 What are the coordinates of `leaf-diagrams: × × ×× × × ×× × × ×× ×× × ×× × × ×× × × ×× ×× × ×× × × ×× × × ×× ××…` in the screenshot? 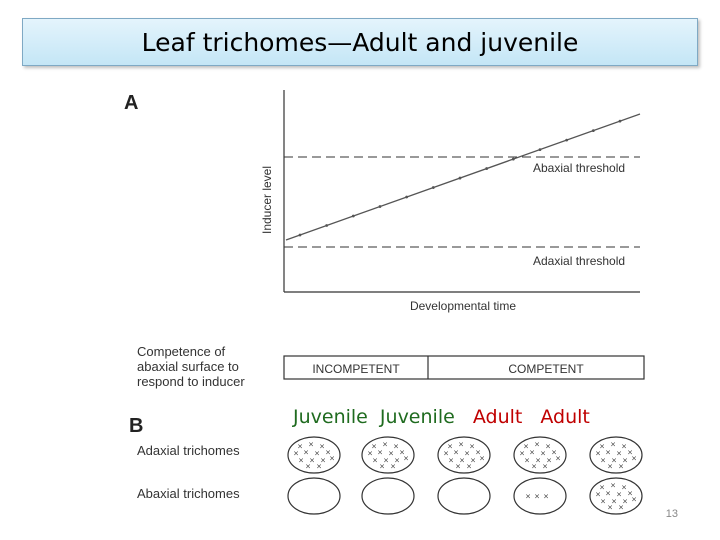 It's located at (465, 475).